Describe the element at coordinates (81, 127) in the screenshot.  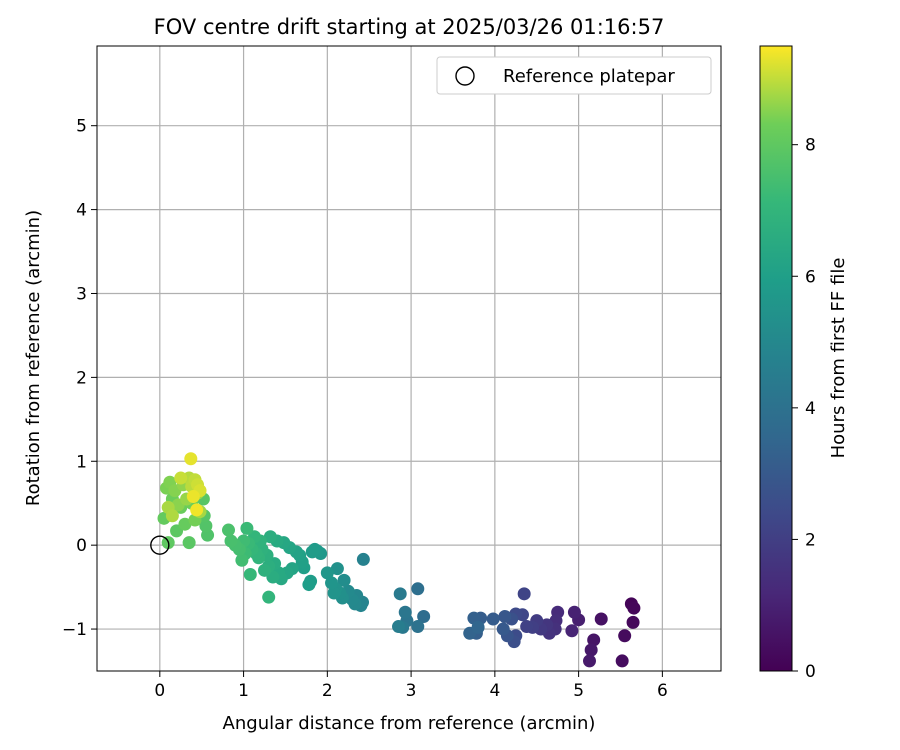
I see `y-tick-label: 5` at that location.